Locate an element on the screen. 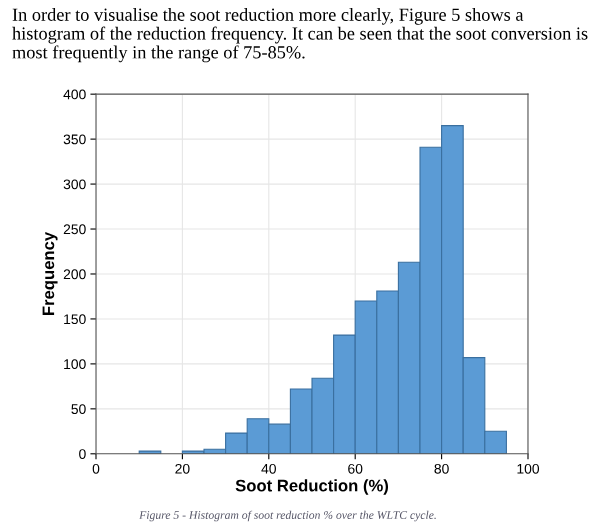  x-axis-title: Soot Reduction (%) is located at coordinates (312, 487).